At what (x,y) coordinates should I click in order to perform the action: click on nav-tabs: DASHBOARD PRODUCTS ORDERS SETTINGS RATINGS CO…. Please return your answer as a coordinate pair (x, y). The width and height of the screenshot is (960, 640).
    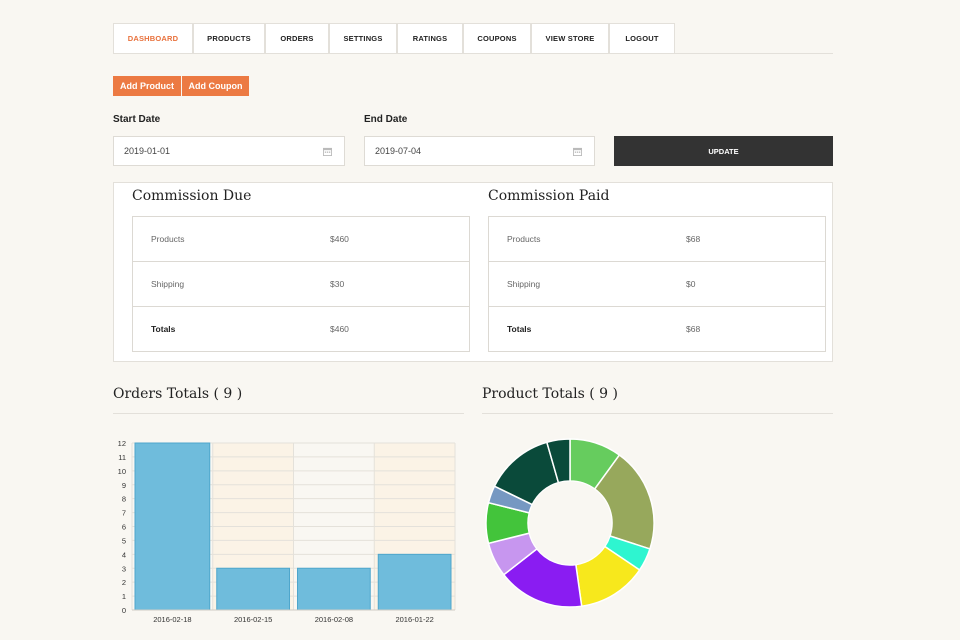
    Looking at the image, I should click on (473, 38).